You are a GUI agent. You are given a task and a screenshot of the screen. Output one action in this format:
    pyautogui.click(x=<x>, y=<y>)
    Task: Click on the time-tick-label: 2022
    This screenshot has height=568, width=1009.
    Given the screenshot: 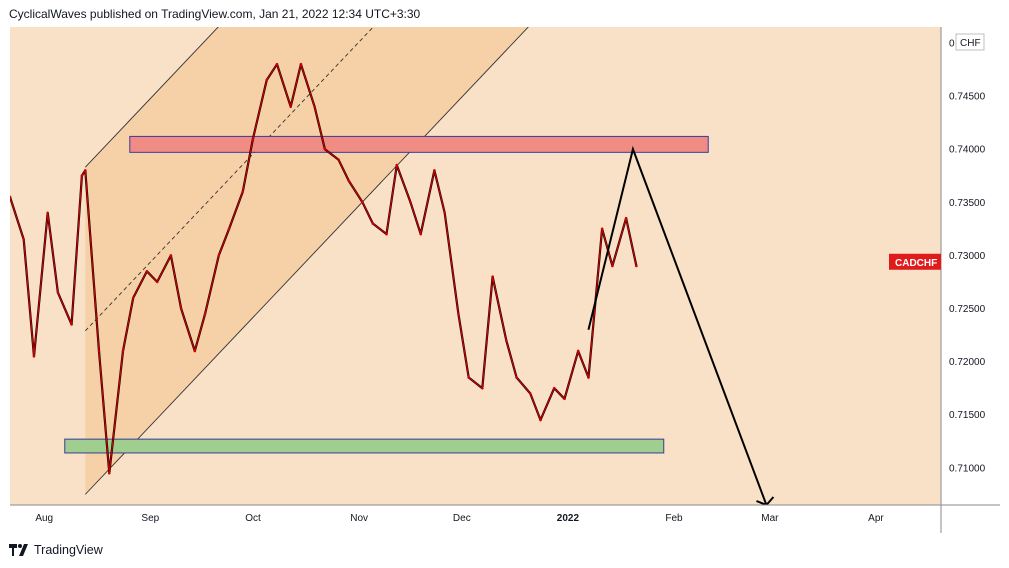 What is the action you would take?
    pyautogui.click(x=568, y=518)
    